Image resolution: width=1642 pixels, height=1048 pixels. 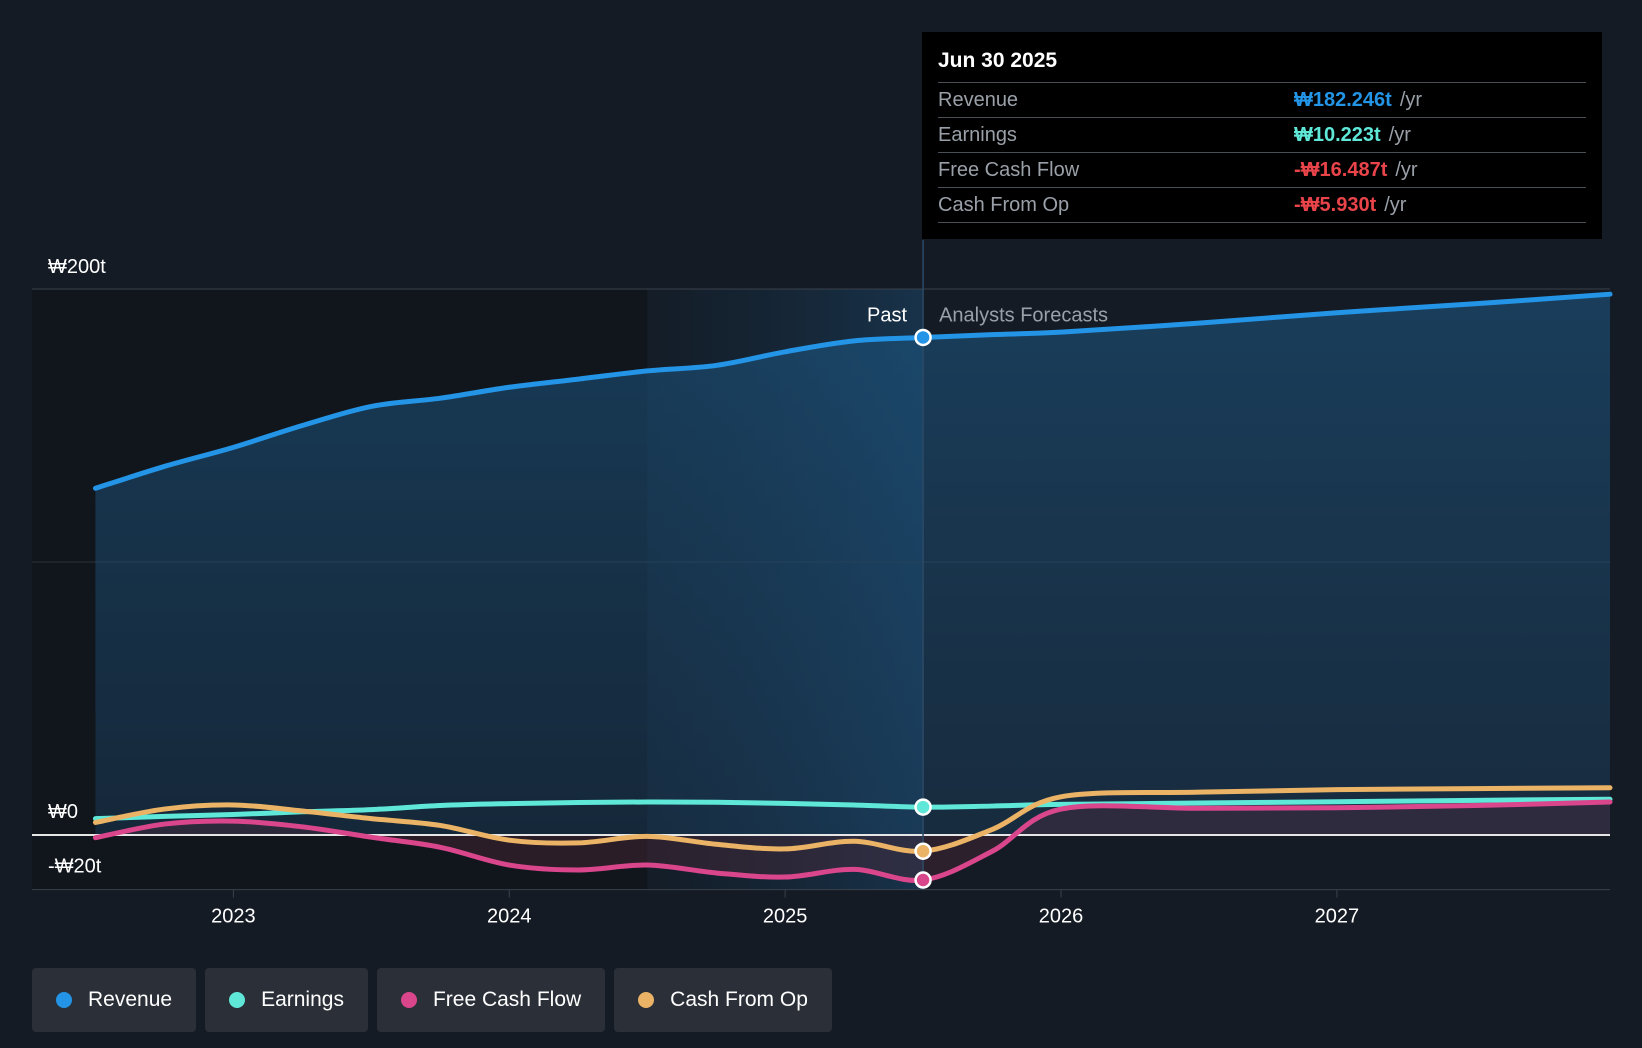 What do you see at coordinates (978, 100) in the screenshot?
I see `tooltip-label: Revenue` at bounding box center [978, 100].